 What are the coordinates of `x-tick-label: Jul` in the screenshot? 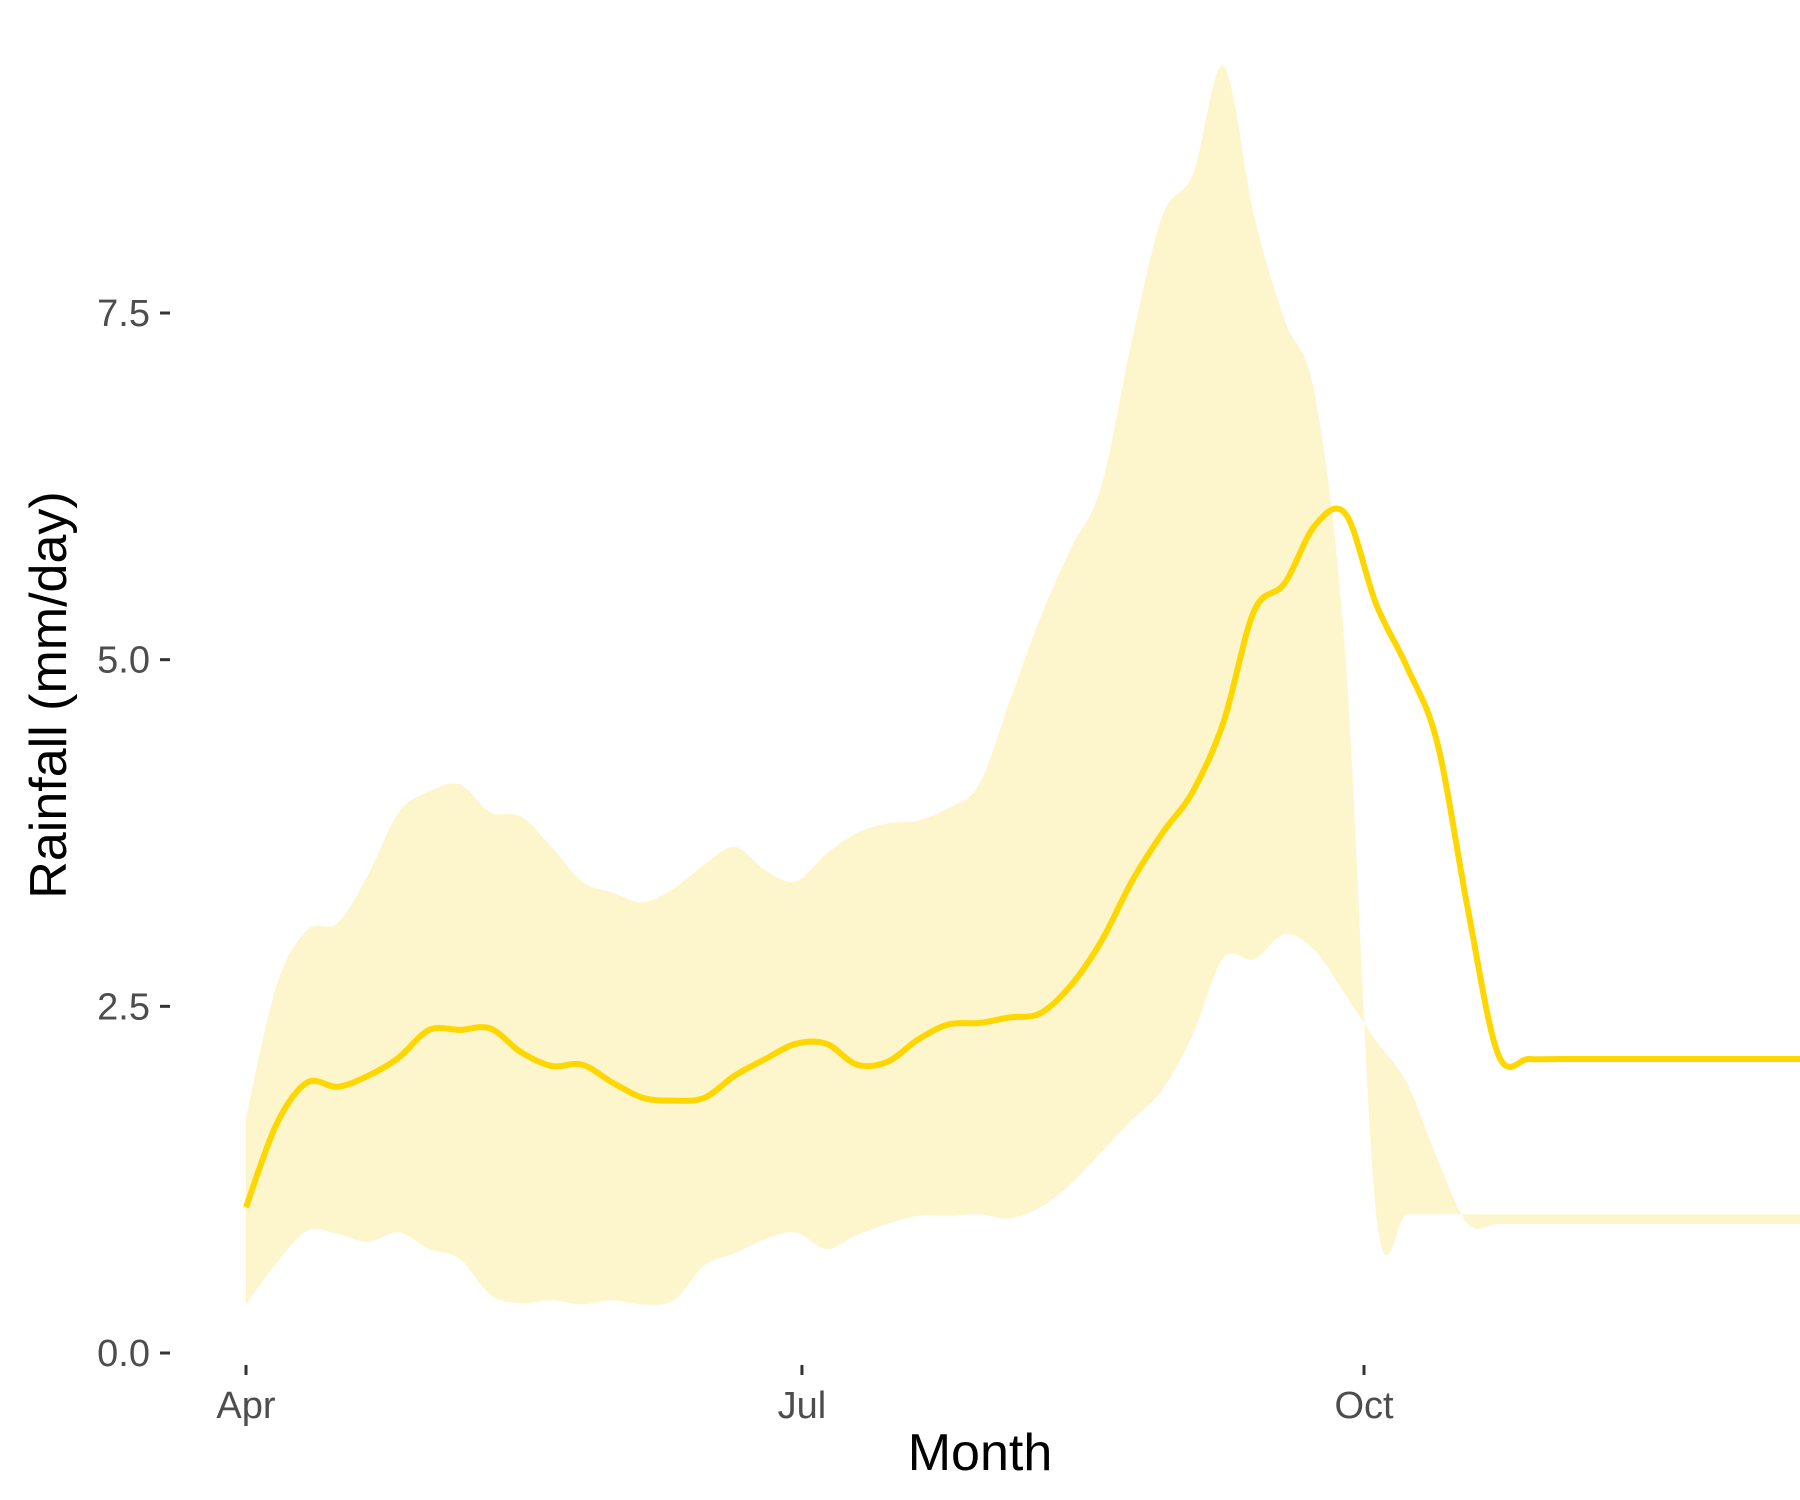 It's located at (802, 1406).